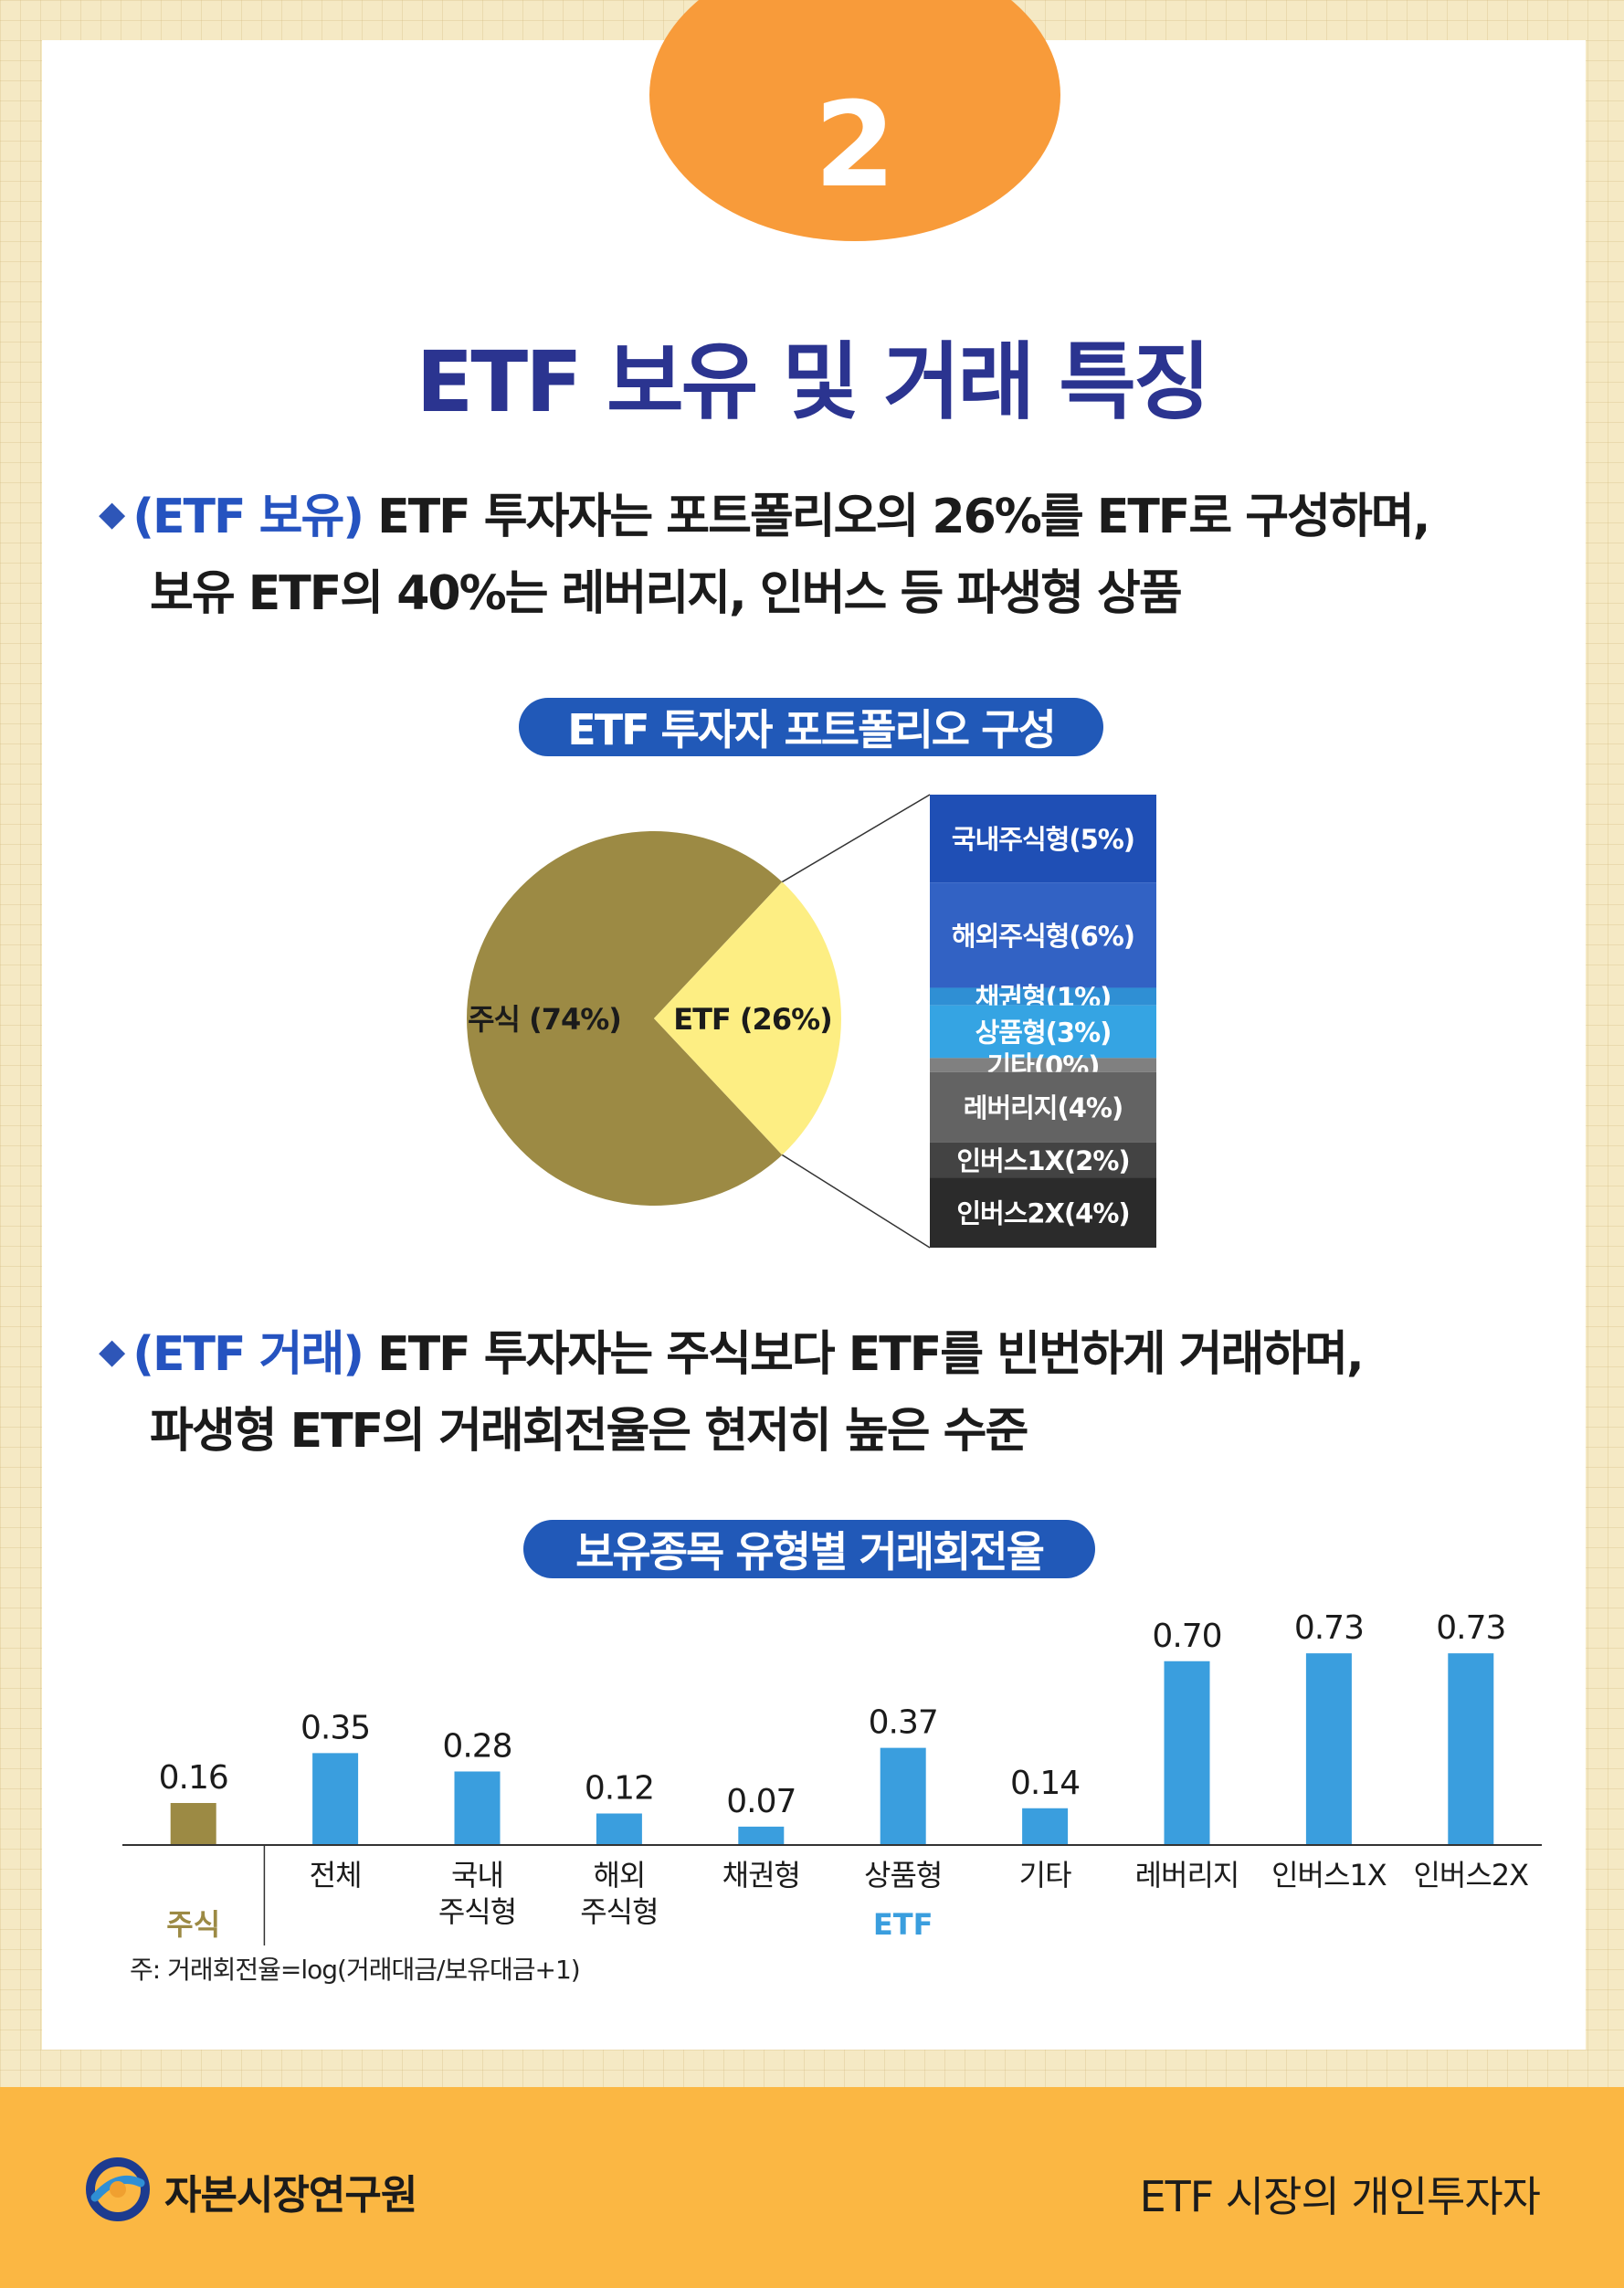 The height and width of the screenshot is (2288, 1624). What do you see at coordinates (752, 1019) in the screenshot?
I see `pie-label-etf: ETF (26%)` at bounding box center [752, 1019].